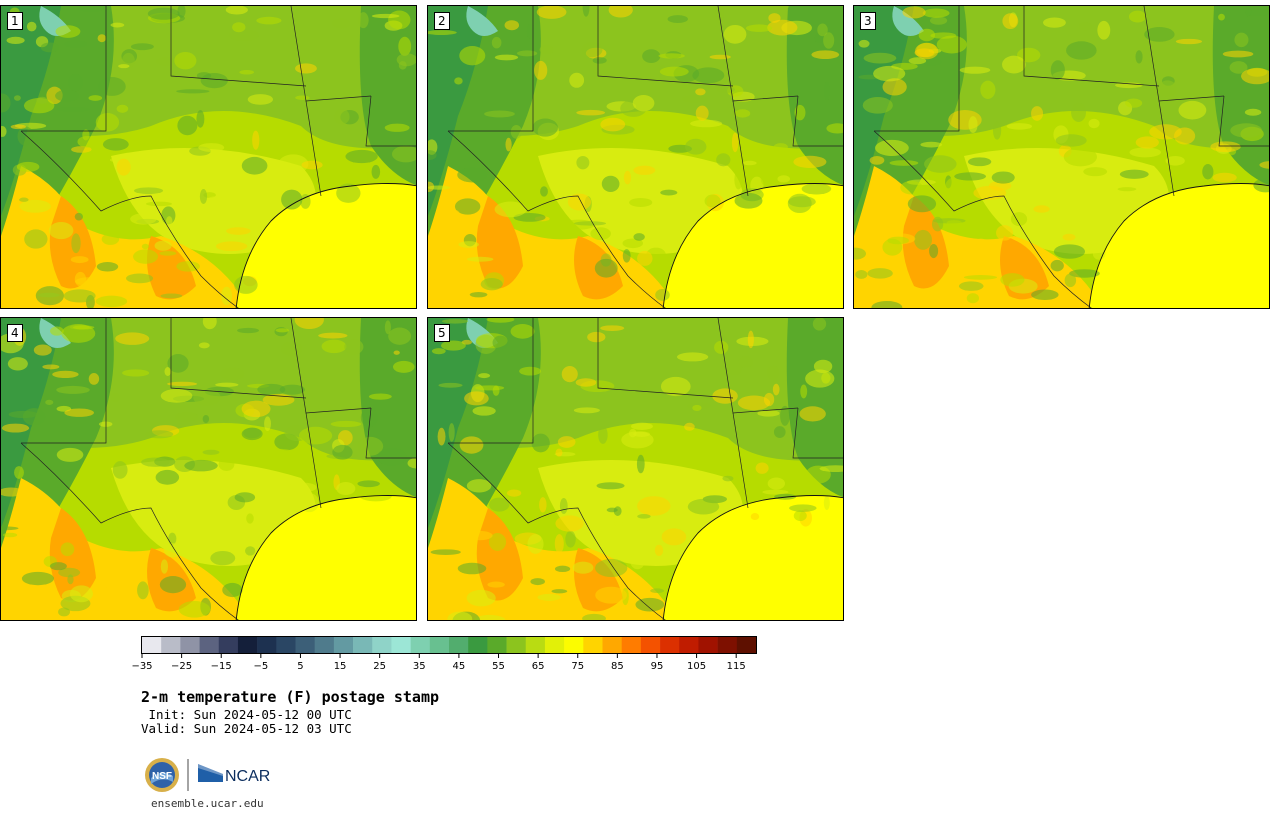 The image size is (1280, 815). I want to click on init-time: Init: Sun 2024-05-12 00 UTC, so click(246, 714).